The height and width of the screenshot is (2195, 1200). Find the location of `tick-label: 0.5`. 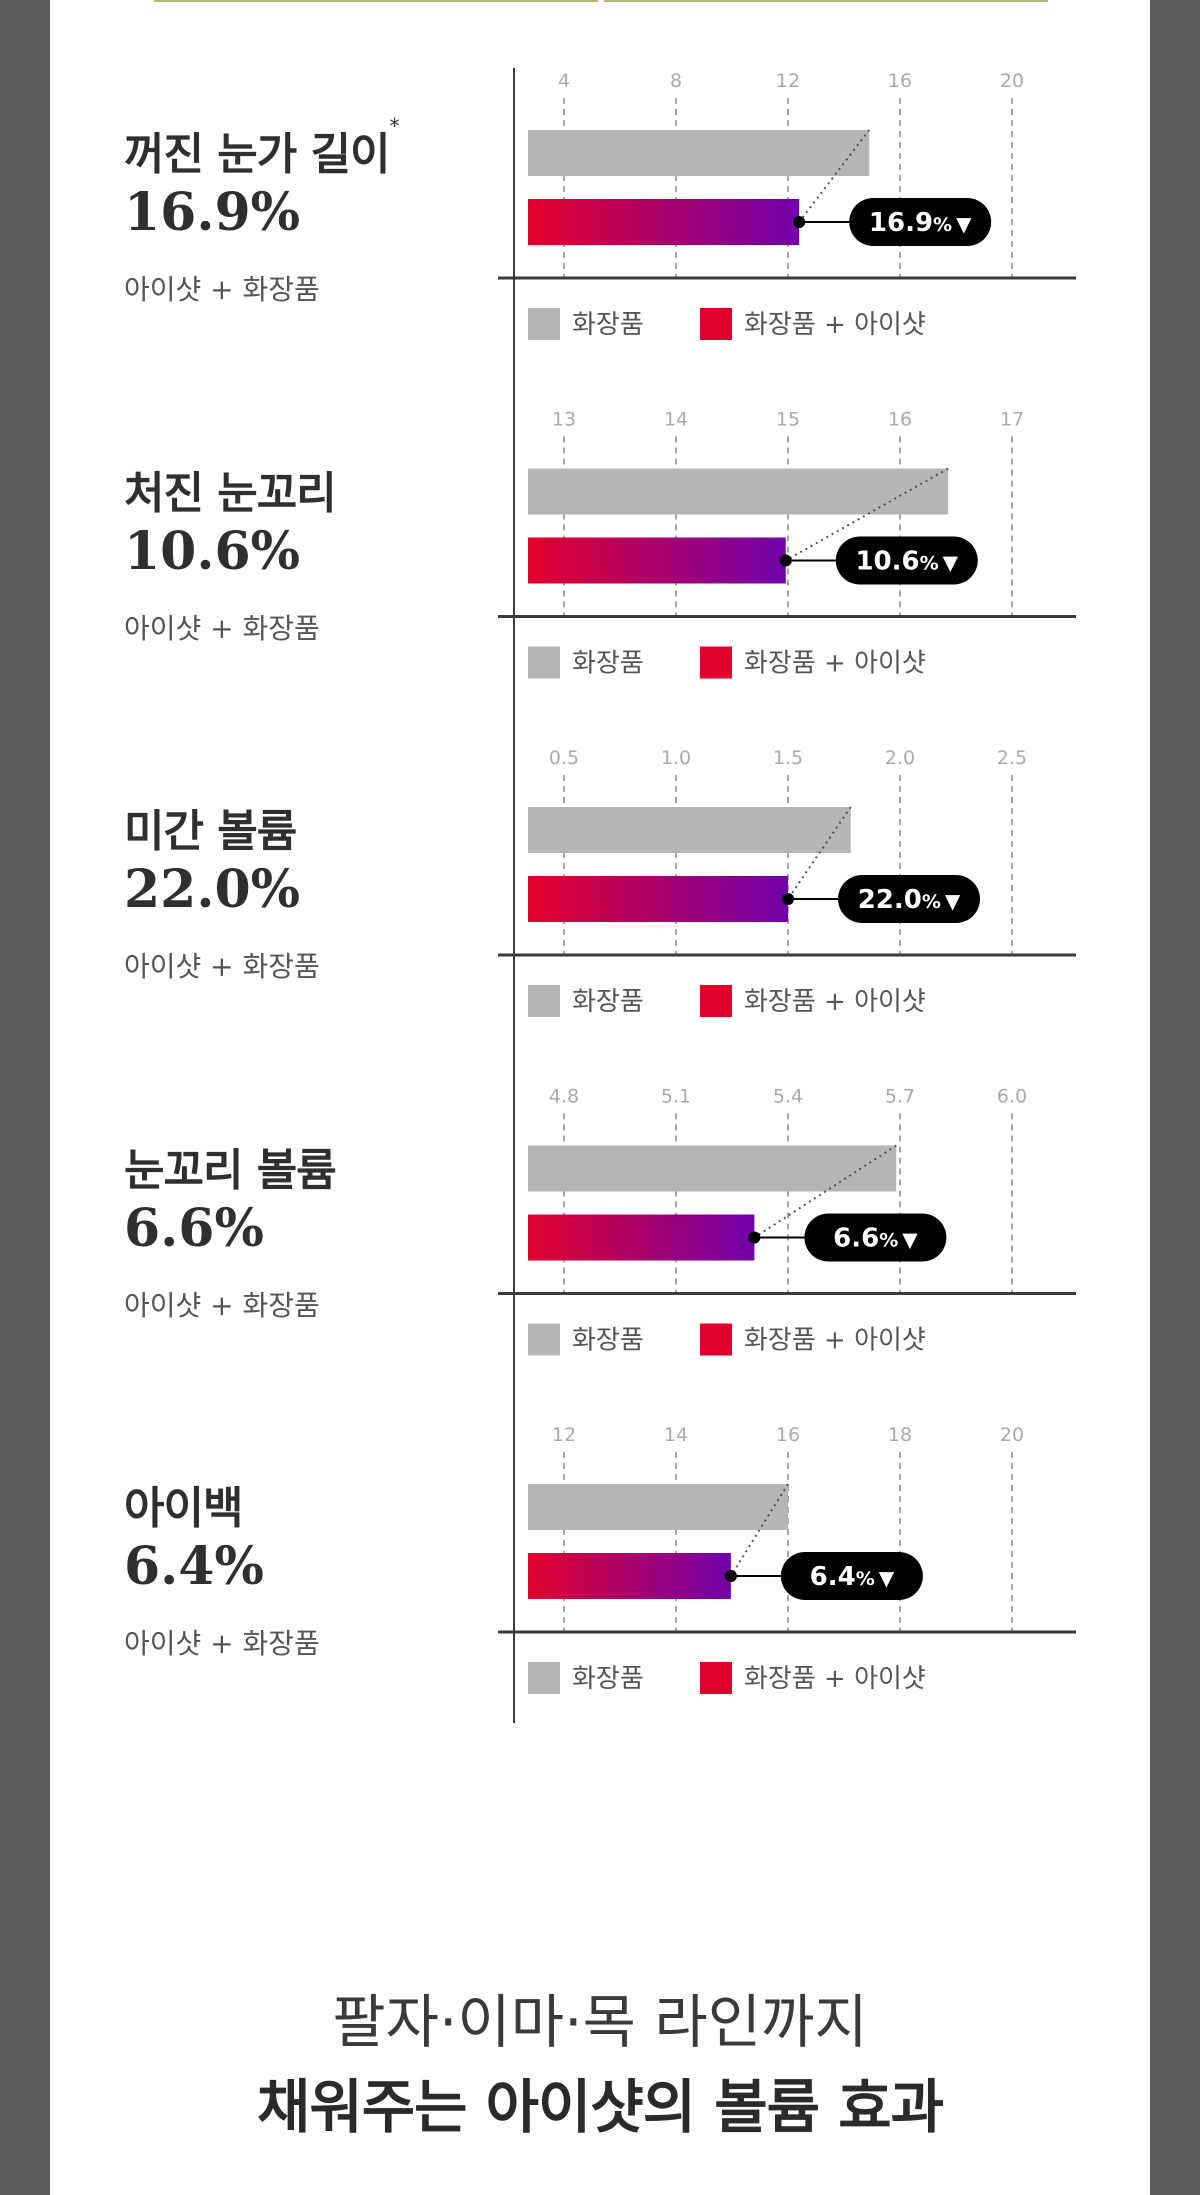

tick-label: 0.5 is located at coordinates (564, 758).